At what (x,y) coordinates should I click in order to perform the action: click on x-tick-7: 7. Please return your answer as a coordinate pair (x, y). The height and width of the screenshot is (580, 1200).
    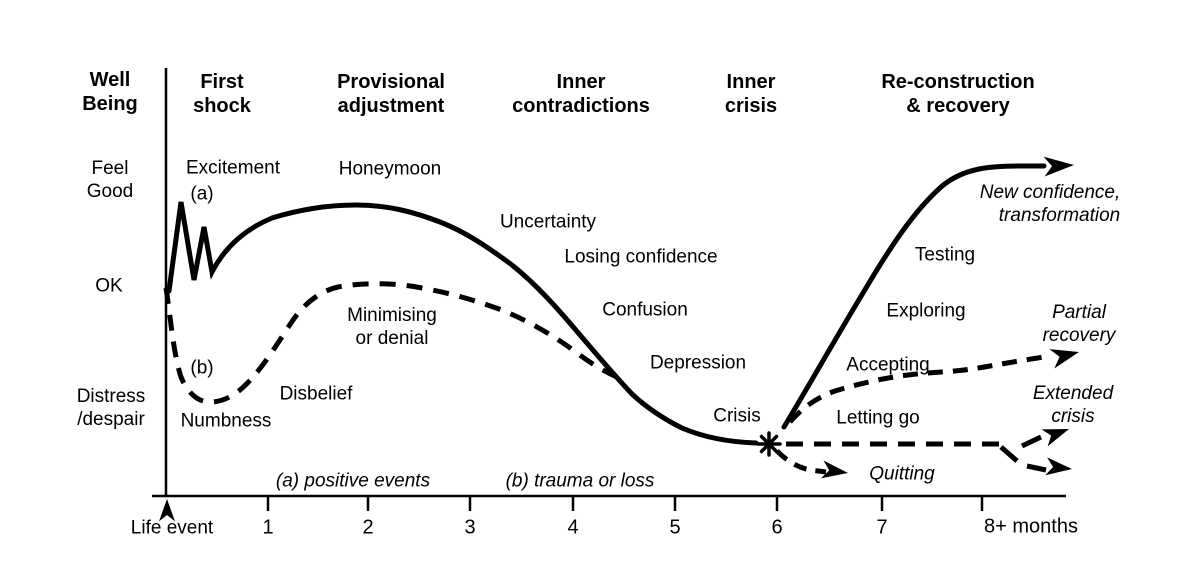
    Looking at the image, I should click on (882, 527).